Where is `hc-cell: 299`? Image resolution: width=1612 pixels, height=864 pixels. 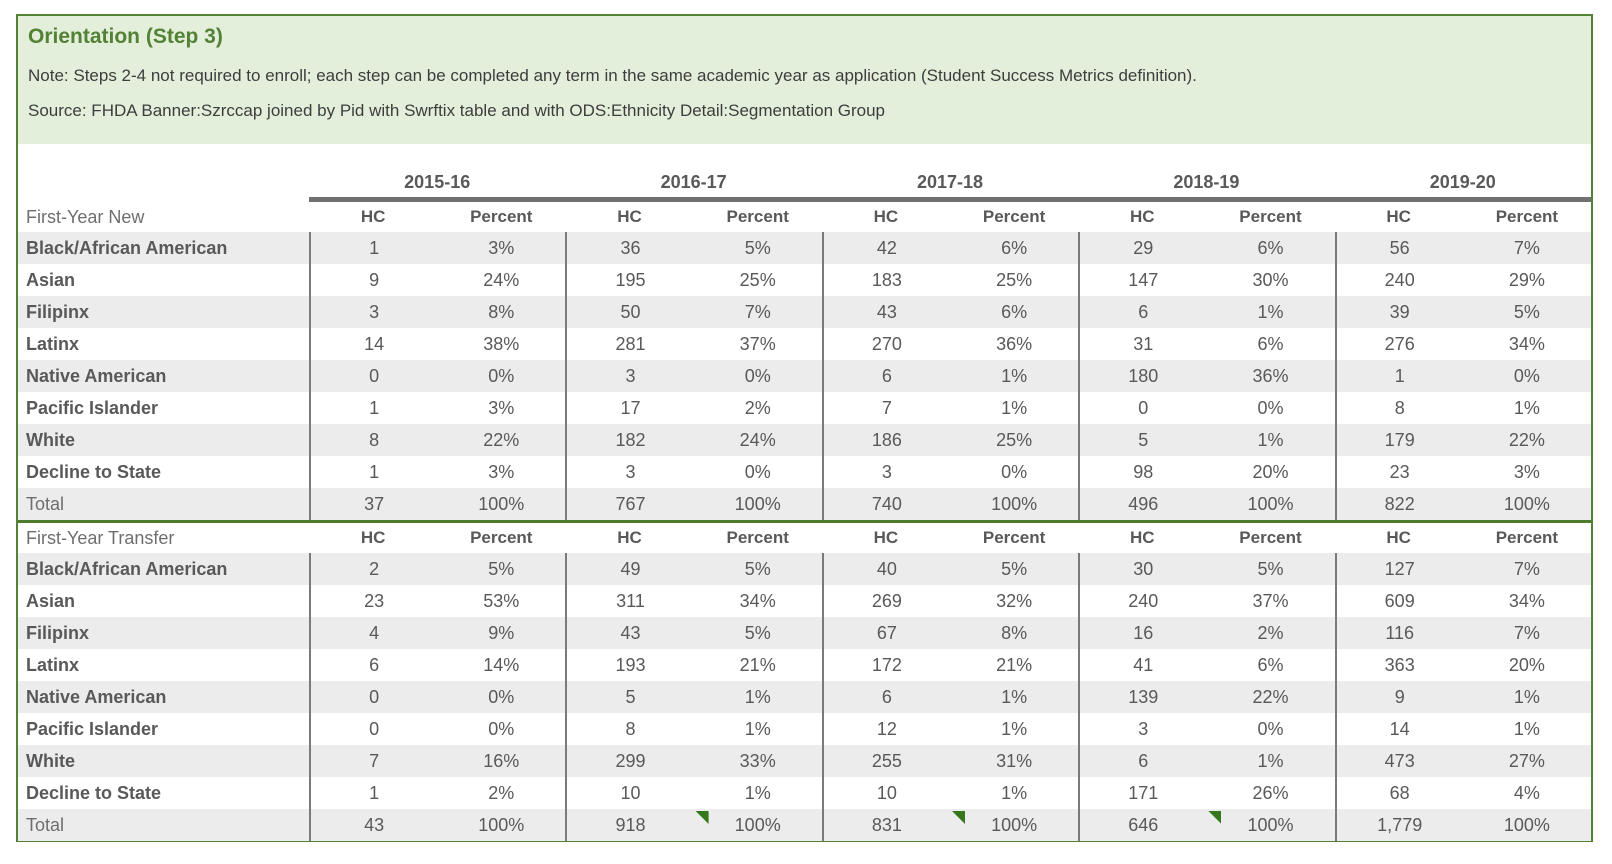
hc-cell: 299 is located at coordinates (629, 761).